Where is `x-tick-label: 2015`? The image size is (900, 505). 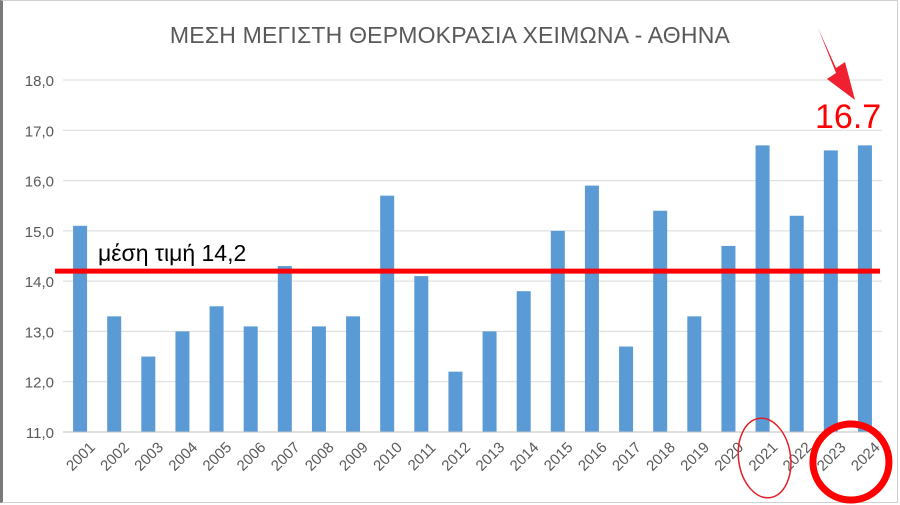 x-tick-label: 2015 is located at coordinates (559, 457).